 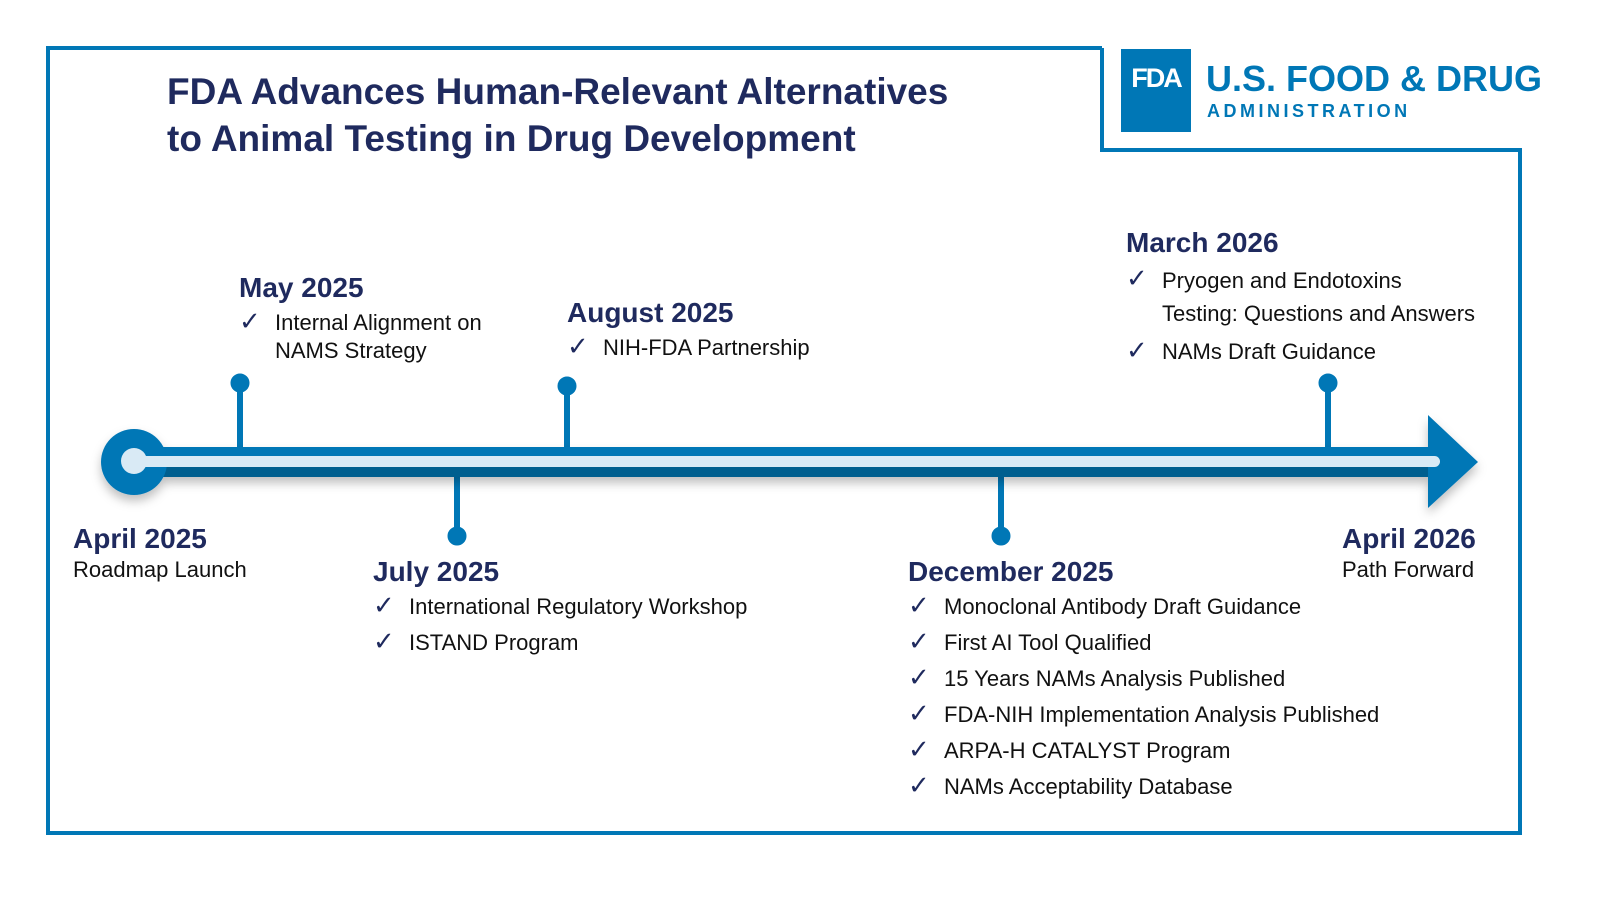 I want to click on event-item: ✓ NAMs Acceptability Database, so click(x=1143, y=785).